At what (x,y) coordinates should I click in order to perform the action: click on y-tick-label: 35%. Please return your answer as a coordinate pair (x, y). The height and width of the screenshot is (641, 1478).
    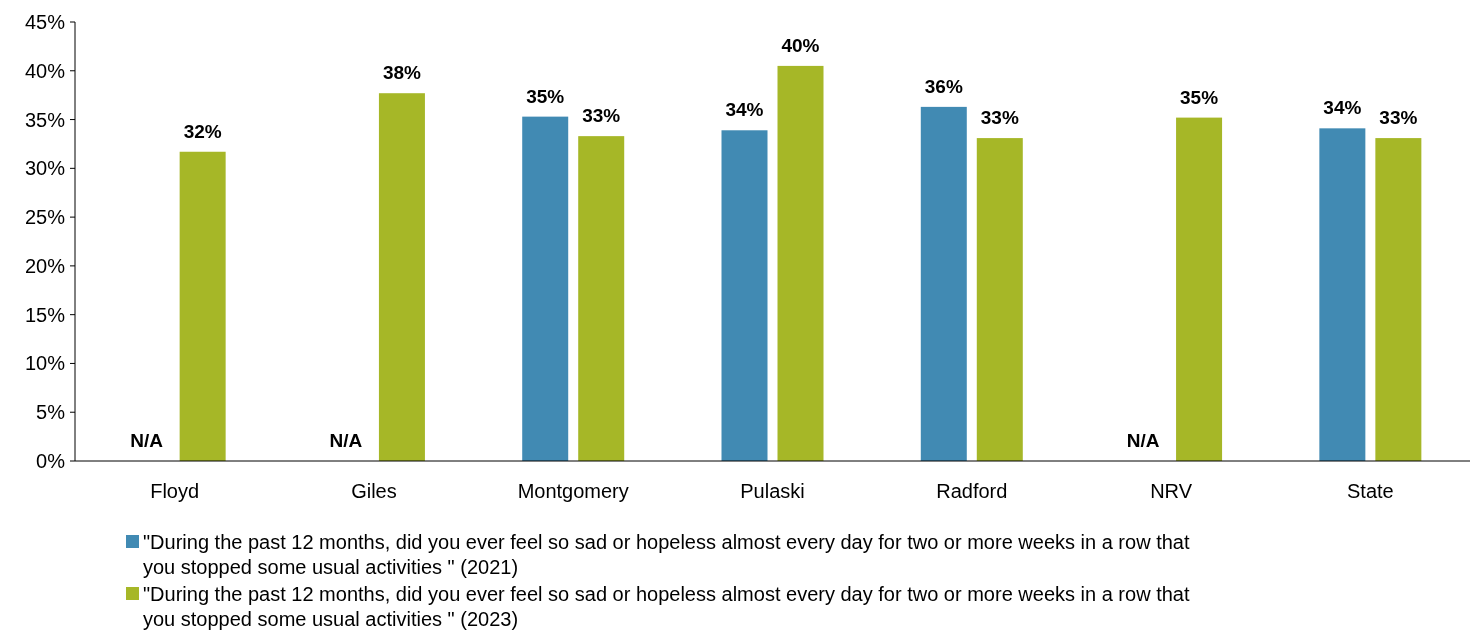
    Looking at the image, I should click on (45, 119).